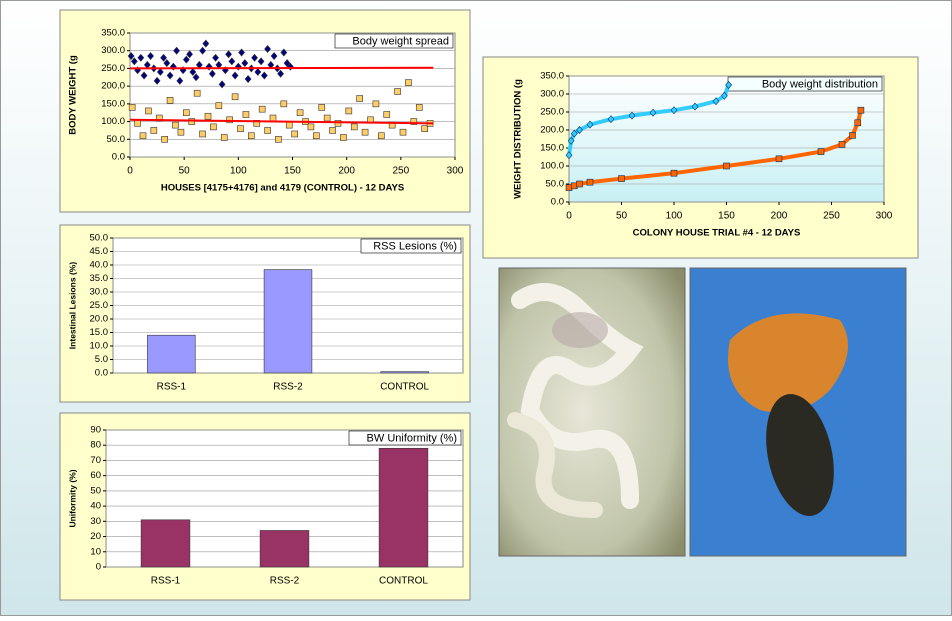 This screenshot has width=952, height=621. What do you see at coordinates (455, 171) in the screenshot?
I see `x-tick-label: 300` at bounding box center [455, 171].